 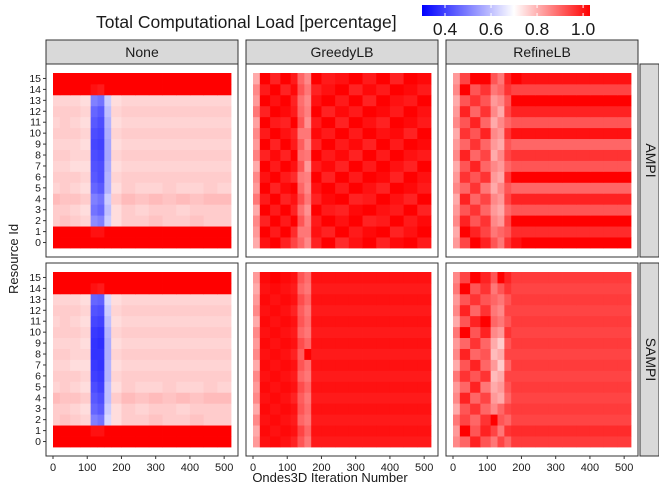 What do you see at coordinates (35, 134) in the screenshot?
I see `y-tick-label: 10` at bounding box center [35, 134].